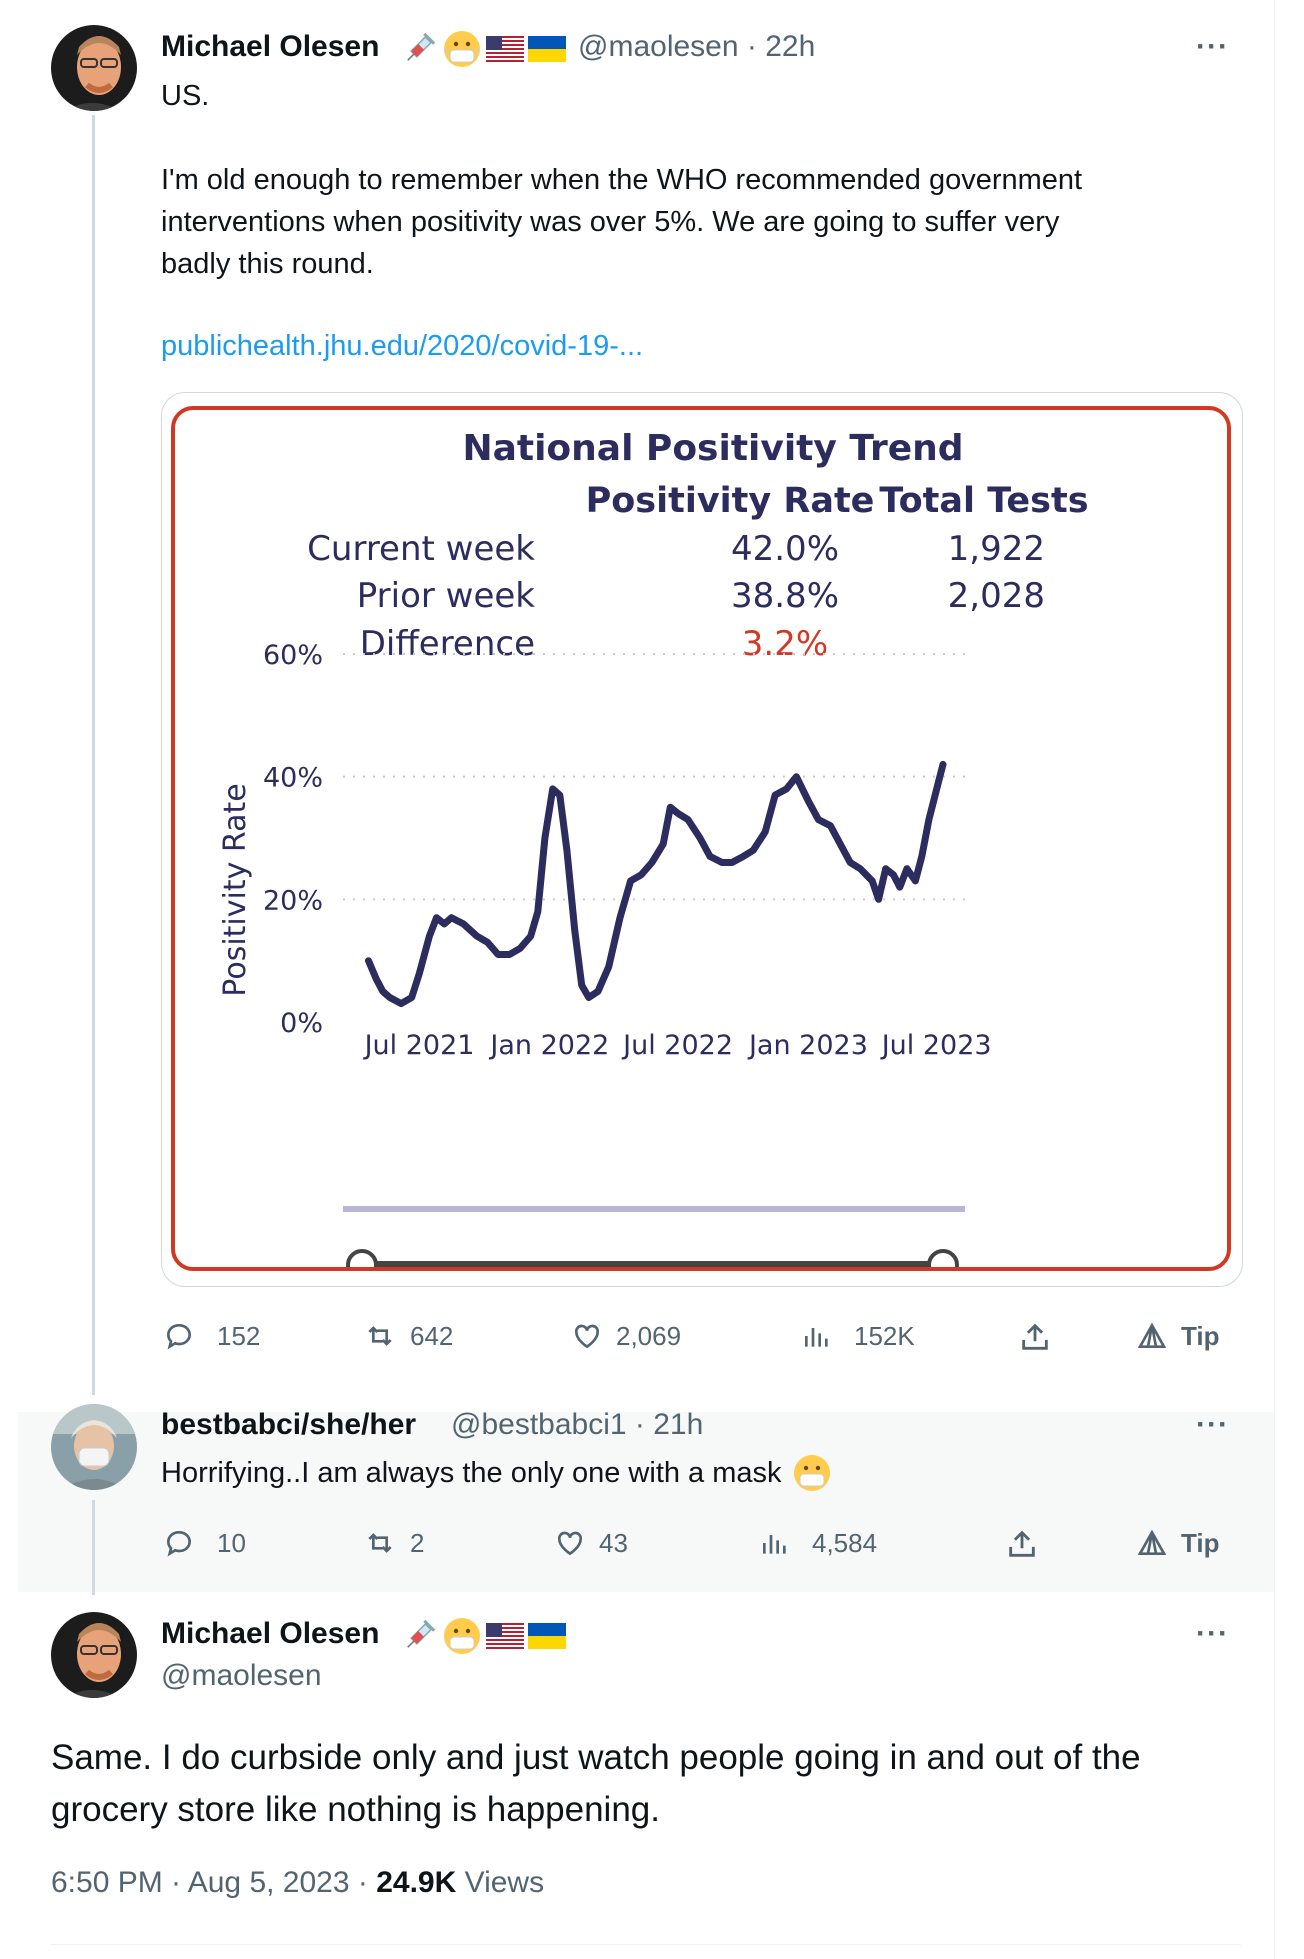  I want to click on col-header-rate: Positivity Rate, so click(730, 501).